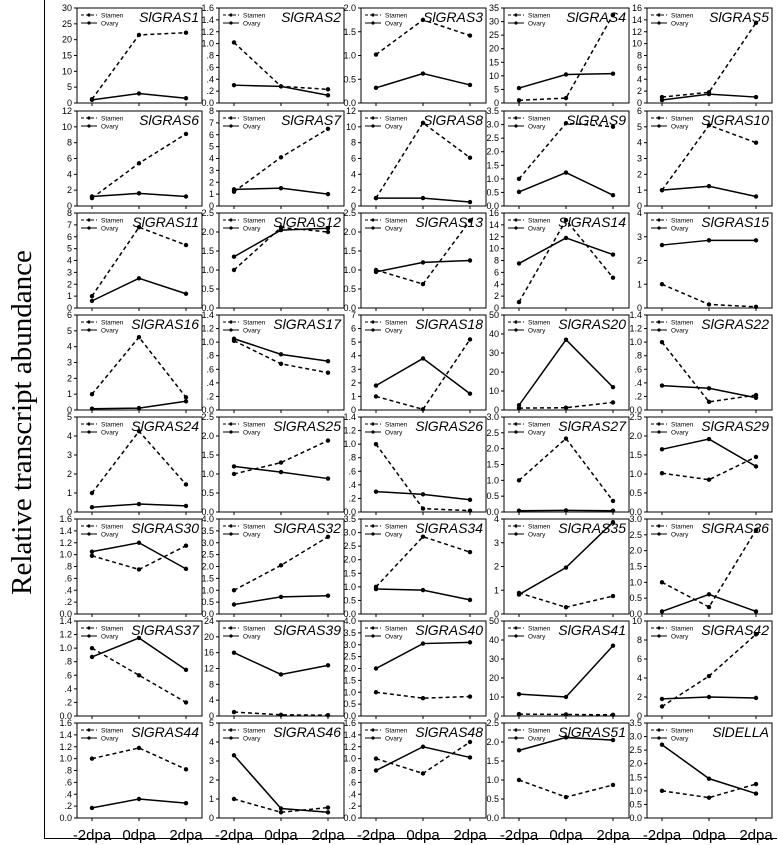 The image size is (778, 845). What do you see at coordinates (307, 732) in the screenshot?
I see `panel-title: SlGRAS46` at bounding box center [307, 732].